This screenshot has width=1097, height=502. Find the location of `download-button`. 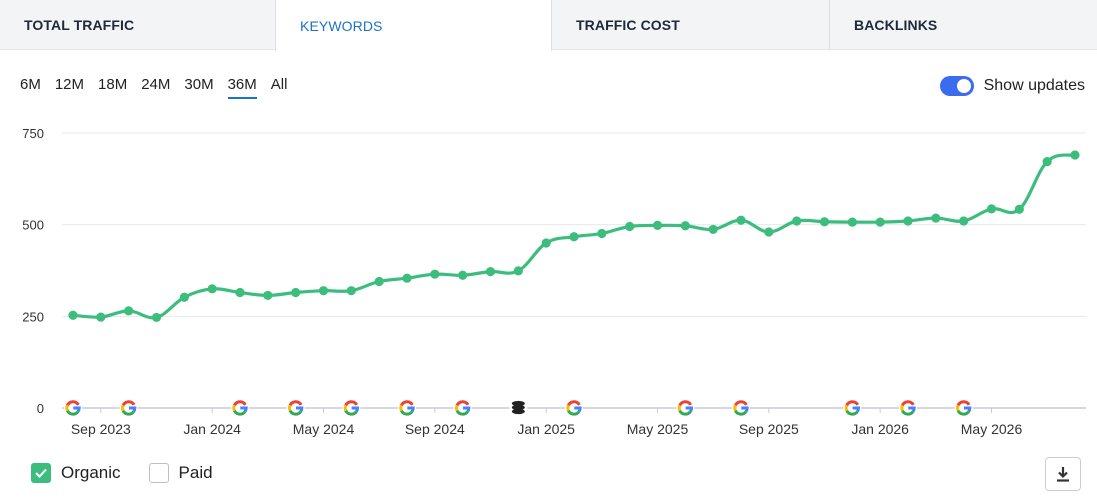

download-button is located at coordinates (1063, 474).